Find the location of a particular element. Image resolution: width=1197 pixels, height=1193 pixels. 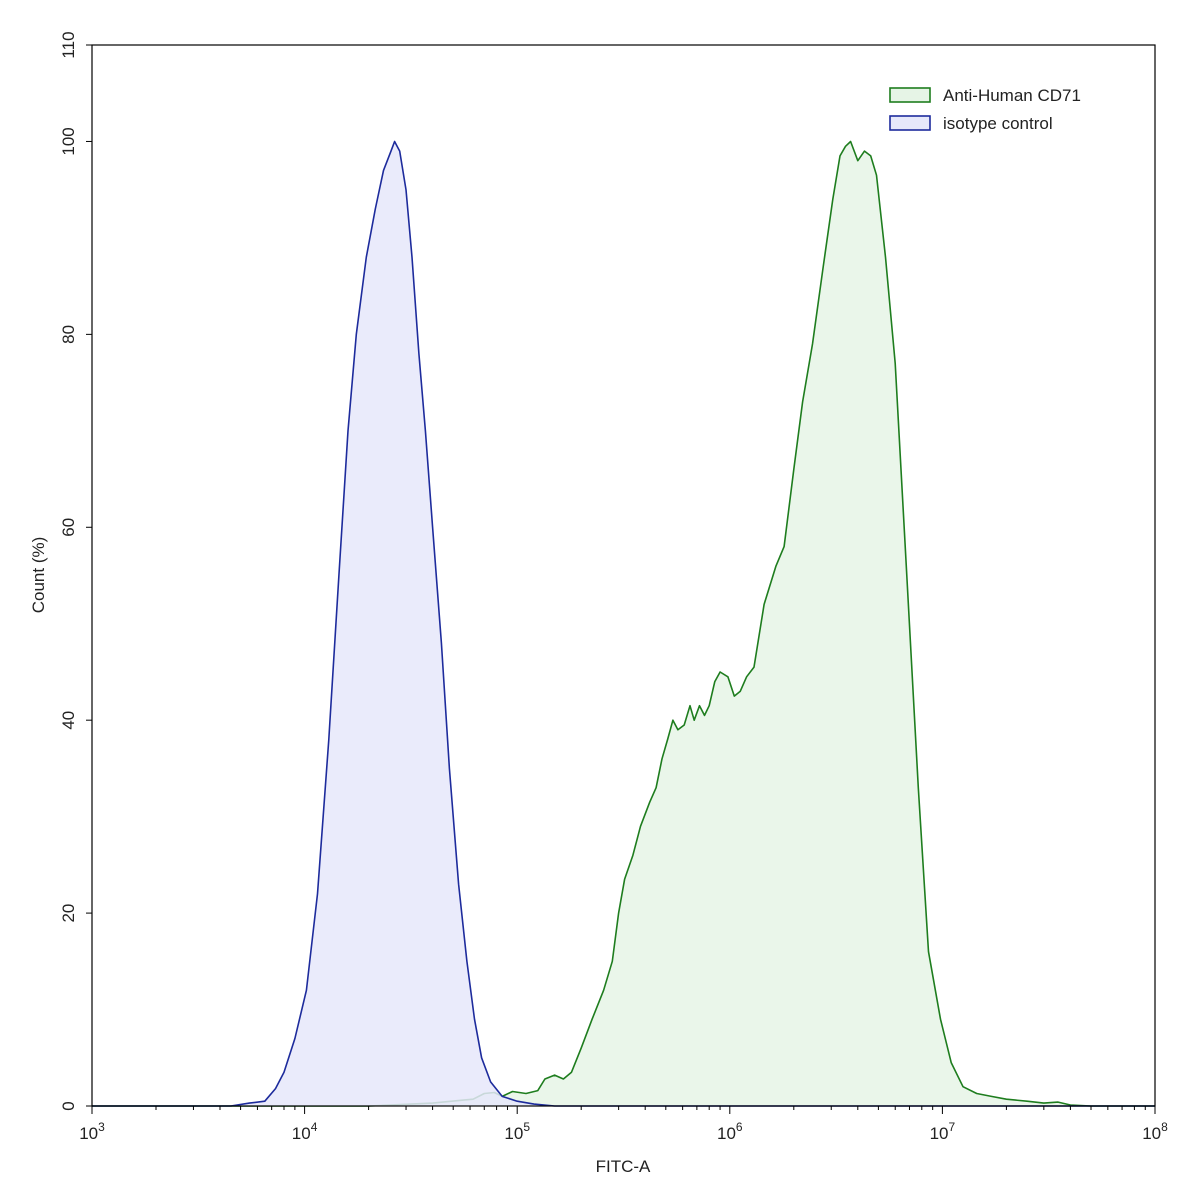

y-tick-label: 20 is located at coordinates (68, 913).